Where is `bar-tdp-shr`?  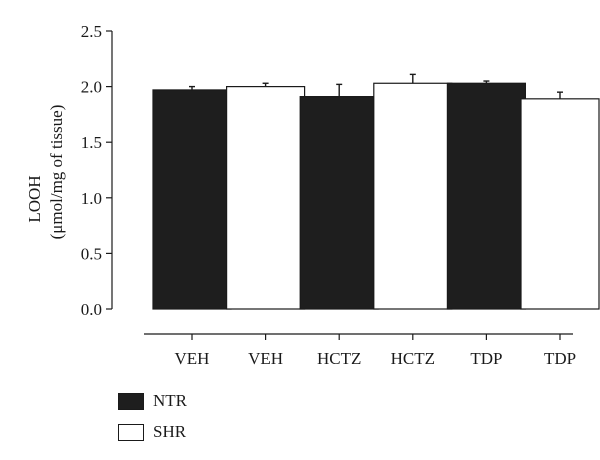 bar-tdp-shr is located at coordinates (560, 204).